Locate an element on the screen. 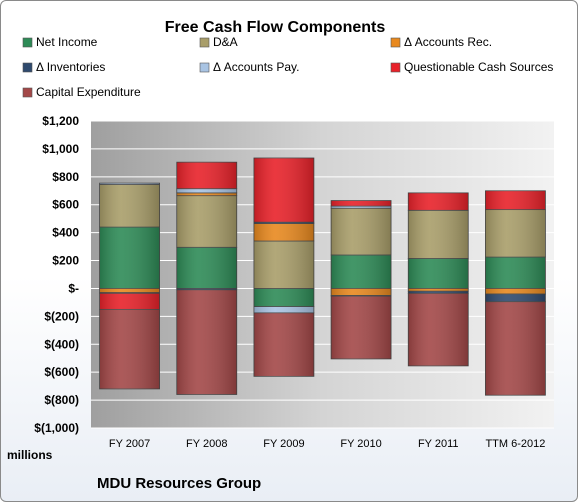 This screenshot has width=578, height=502. legend-item-d-a: D&A is located at coordinates (218, 42).